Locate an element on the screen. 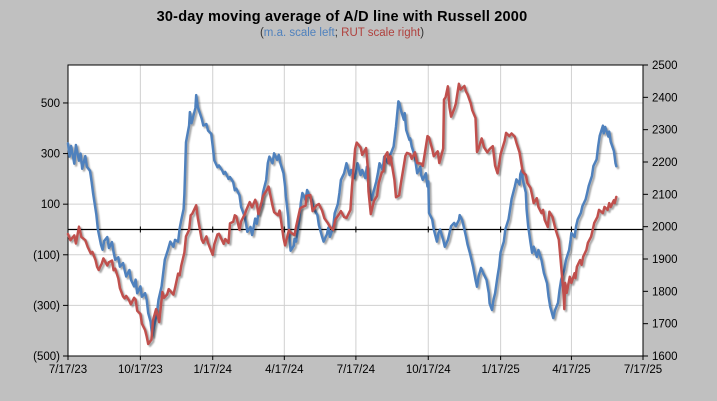 Image resolution: width=717 pixels, height=401 pixels. x-axis-label: 1/17/25 is located at coordinates (500, 370).